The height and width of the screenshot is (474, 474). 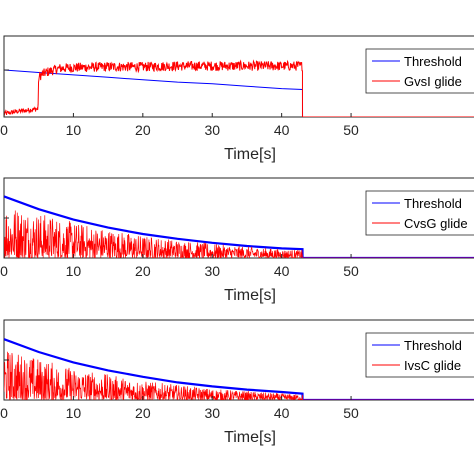 What do you see at coordinates (436, 223) in the screenshot?
I see `legend-label: CvsG glide` at bounding box center [436, 223].